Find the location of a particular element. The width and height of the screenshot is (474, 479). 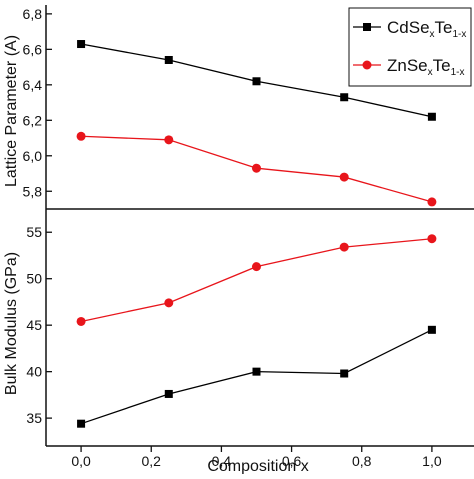

lattice-y-tick-label: 6,4 is located at coordinates (33, 85).